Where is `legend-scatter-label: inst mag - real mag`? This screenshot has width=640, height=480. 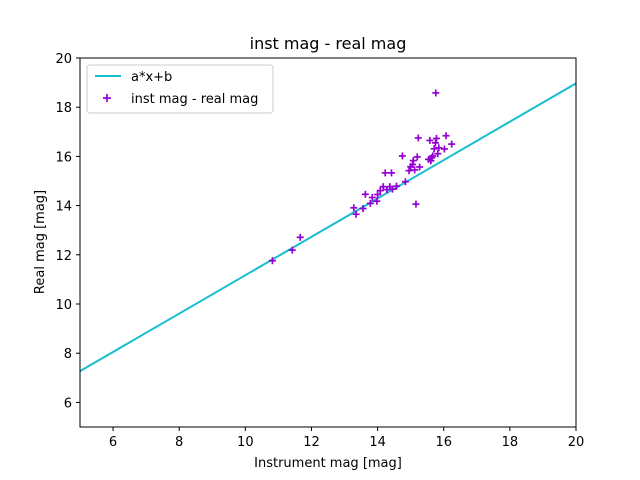 legend-scatter-label: inst mag - real mag is located at coordinates (194, 99).